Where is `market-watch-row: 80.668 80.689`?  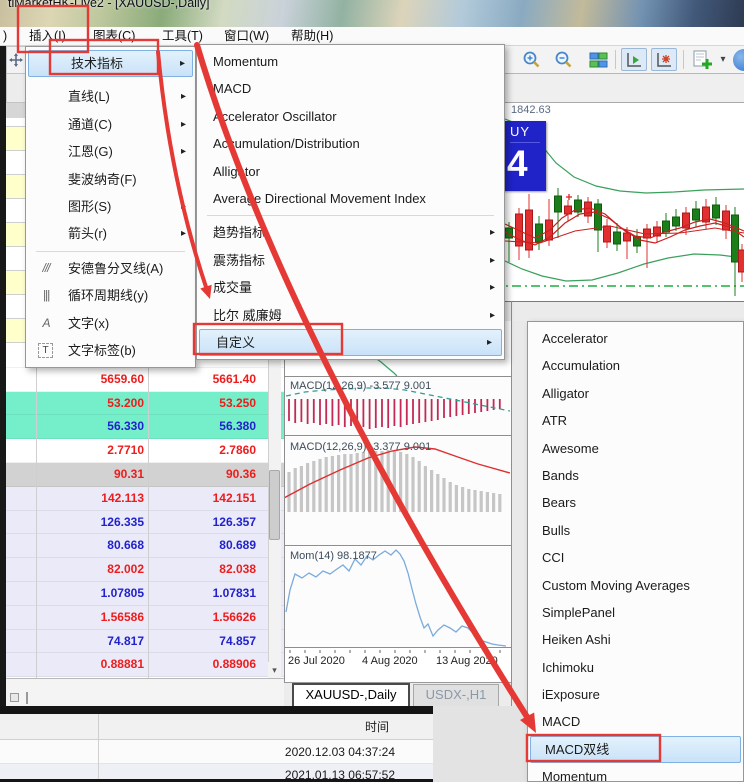
market-watch-row: 80.668 80.689 is located at coordinates (145, 546).